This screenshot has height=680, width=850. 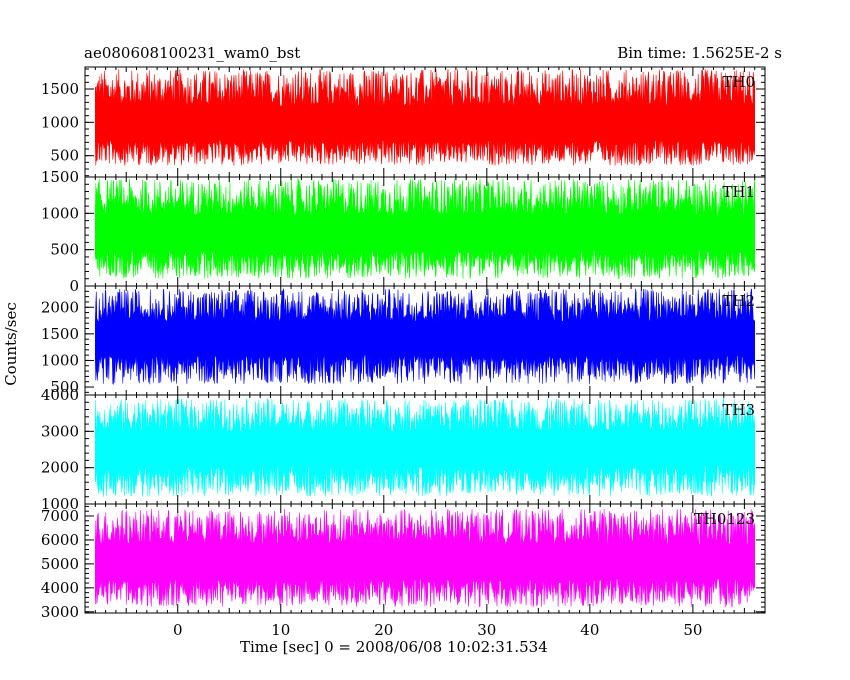 What do you see at coordinates (394, 647) in the screenshot?
I see `x-axis-label: Time [sec] 0 = 2008/06/08 10:02:31.534` at bounding box center [394, 647].